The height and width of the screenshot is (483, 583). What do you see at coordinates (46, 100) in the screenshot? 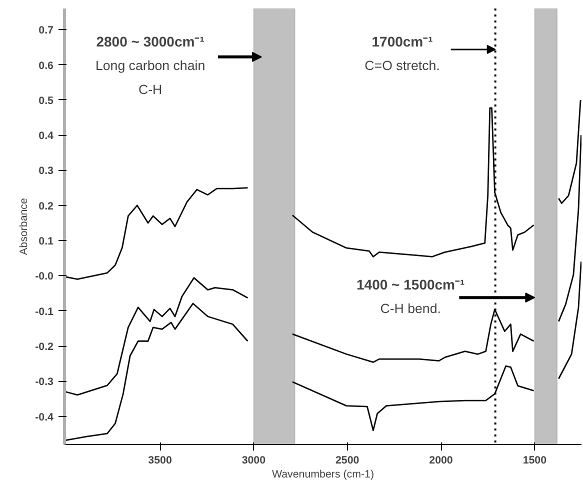
I see `y-tick-label: 0.5` at bounding box center [46, 100].